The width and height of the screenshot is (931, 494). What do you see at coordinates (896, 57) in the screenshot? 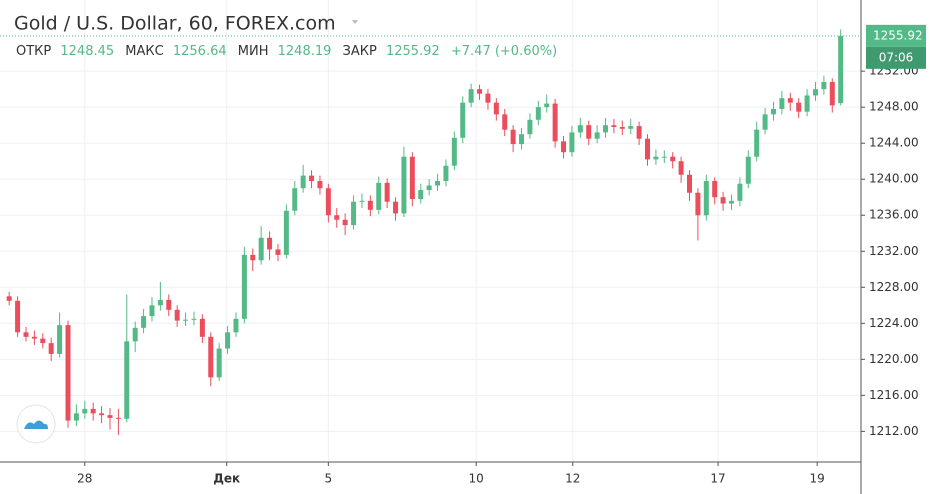
I see `countdown-label: 07:06` at bounding box center [896, 57].